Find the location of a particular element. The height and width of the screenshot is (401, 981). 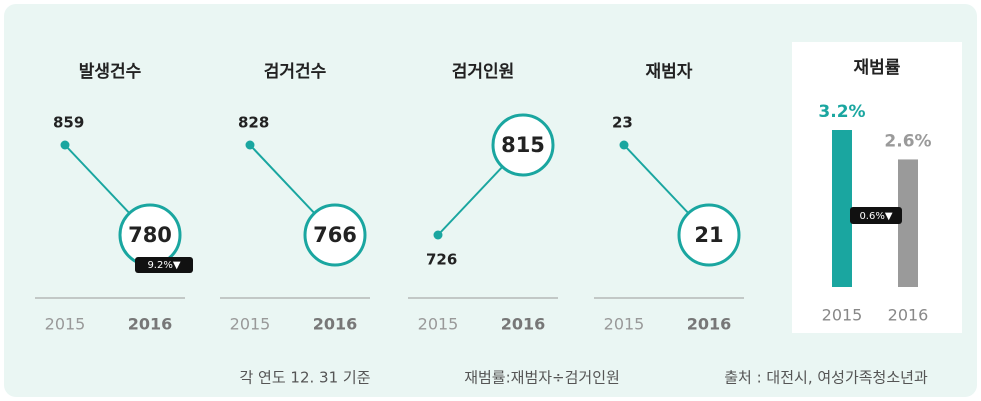

value-label: 815 is located at coordinates (523, 145).